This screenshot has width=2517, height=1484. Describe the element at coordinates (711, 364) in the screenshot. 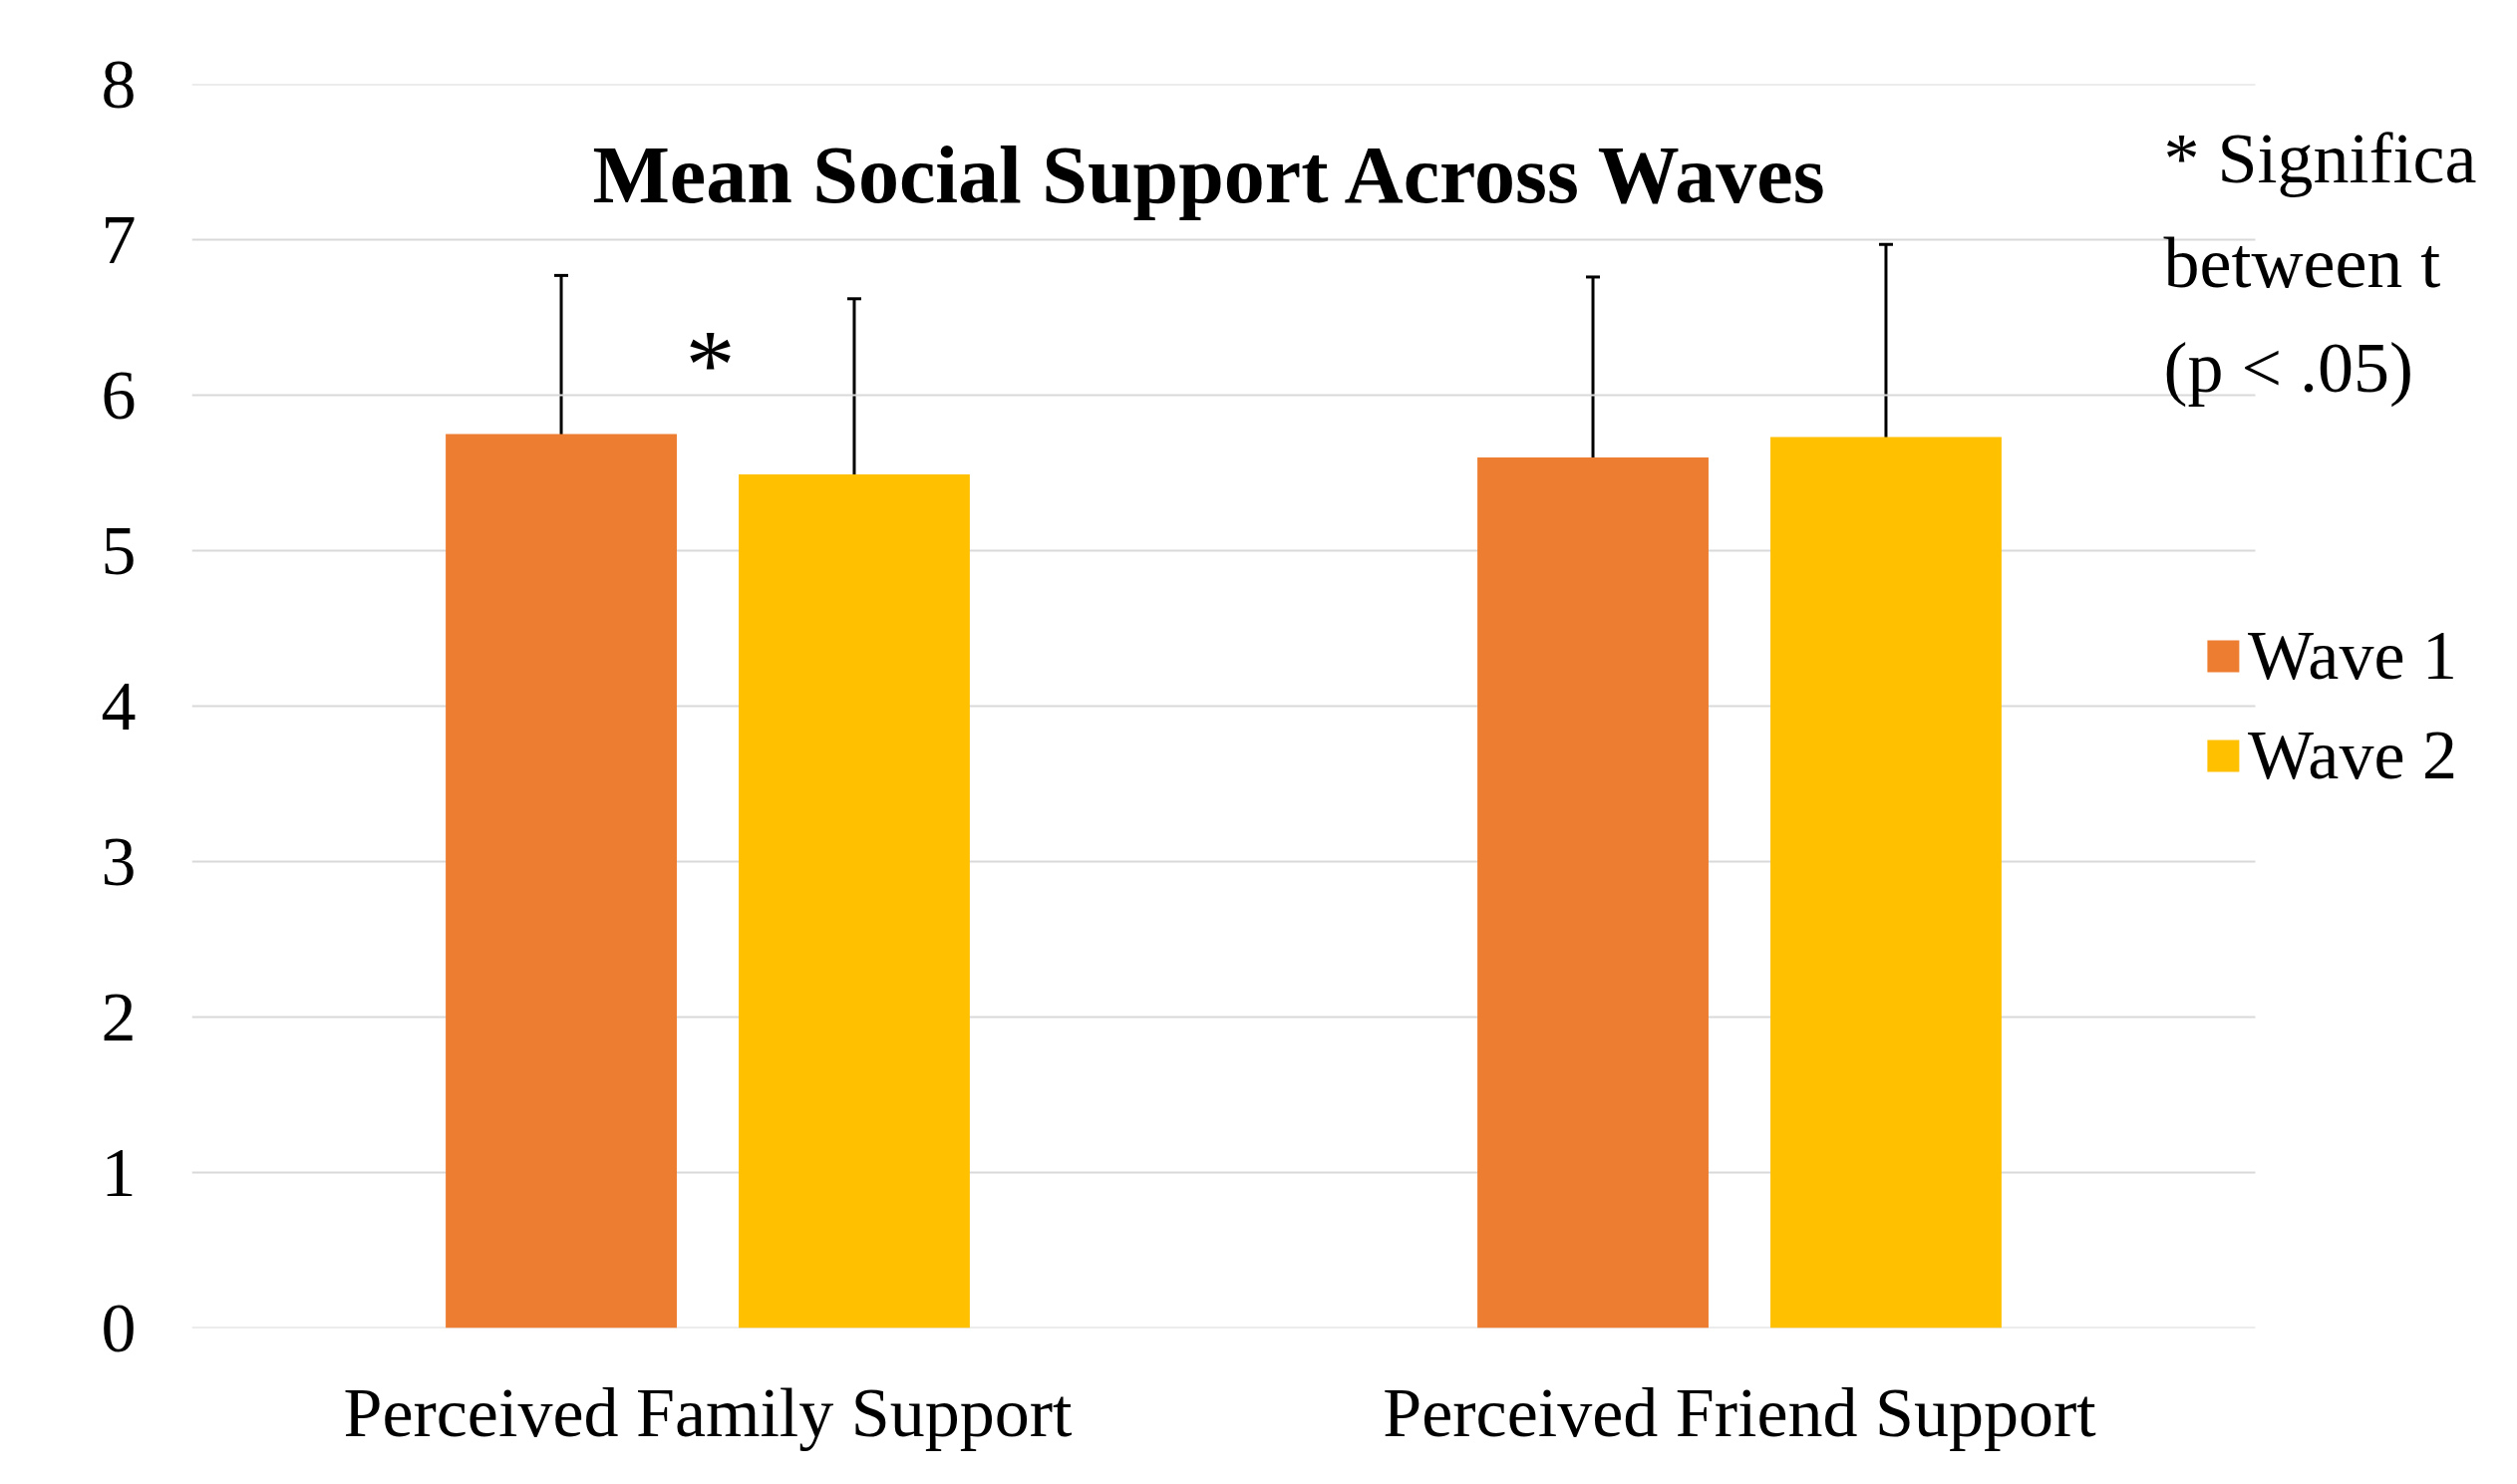

I see `annotation: *` at that location.